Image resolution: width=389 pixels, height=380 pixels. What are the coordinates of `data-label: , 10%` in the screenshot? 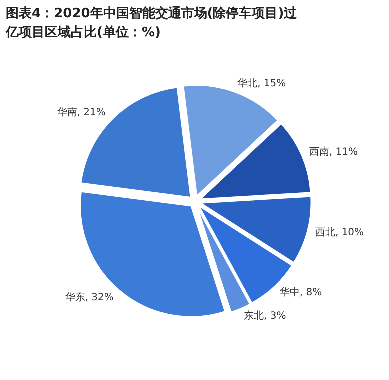 It's located at (349, 233).